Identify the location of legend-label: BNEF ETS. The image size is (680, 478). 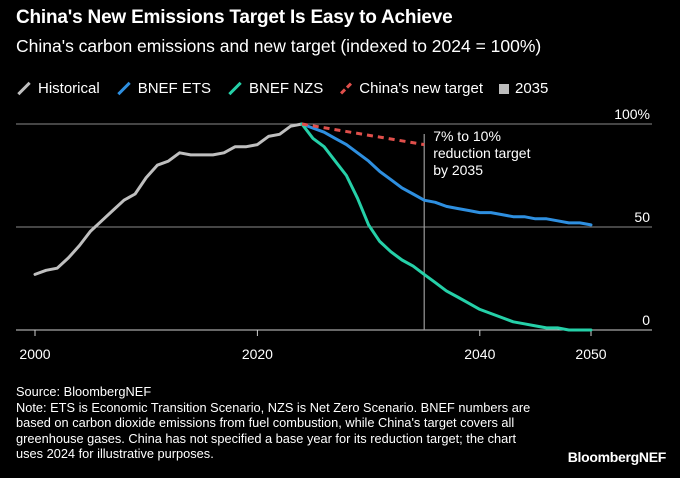
(174, 88).